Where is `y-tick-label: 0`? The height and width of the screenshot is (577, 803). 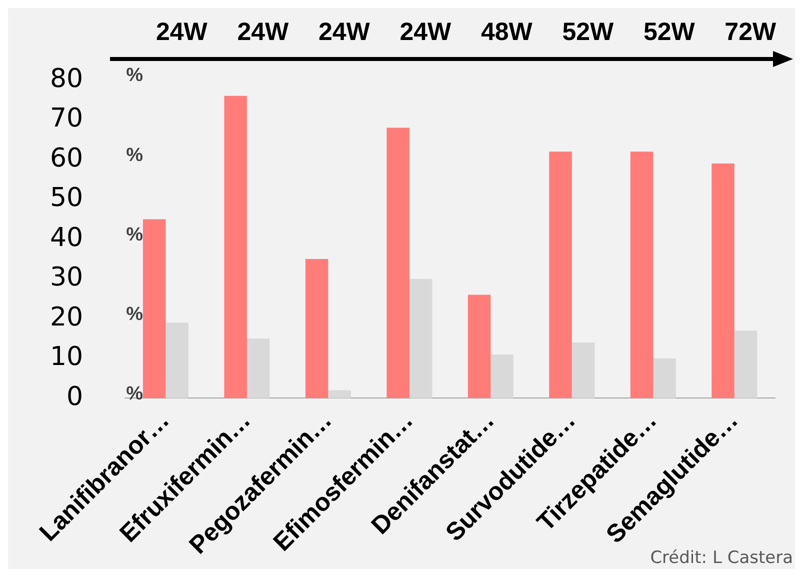
y-tick-label: 0 is located at coordinates (75, 397).